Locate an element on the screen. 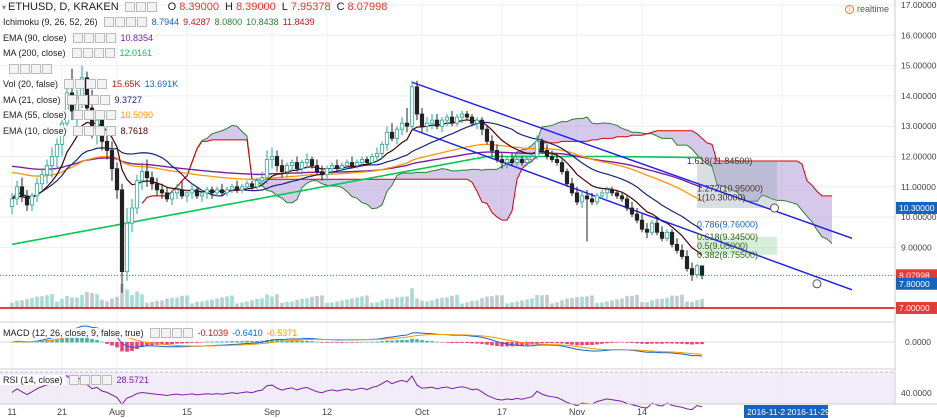  indicator-name: MA (21, close) is located at coordinates (32, 99).